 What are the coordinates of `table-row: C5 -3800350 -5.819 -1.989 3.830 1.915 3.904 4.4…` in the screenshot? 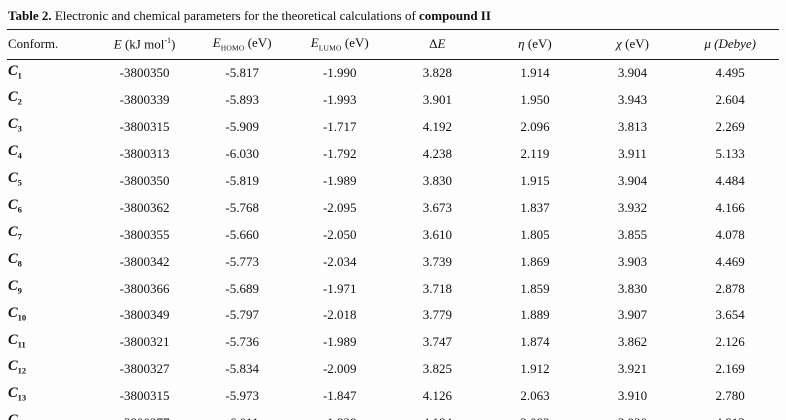 It's located at (393, 180).